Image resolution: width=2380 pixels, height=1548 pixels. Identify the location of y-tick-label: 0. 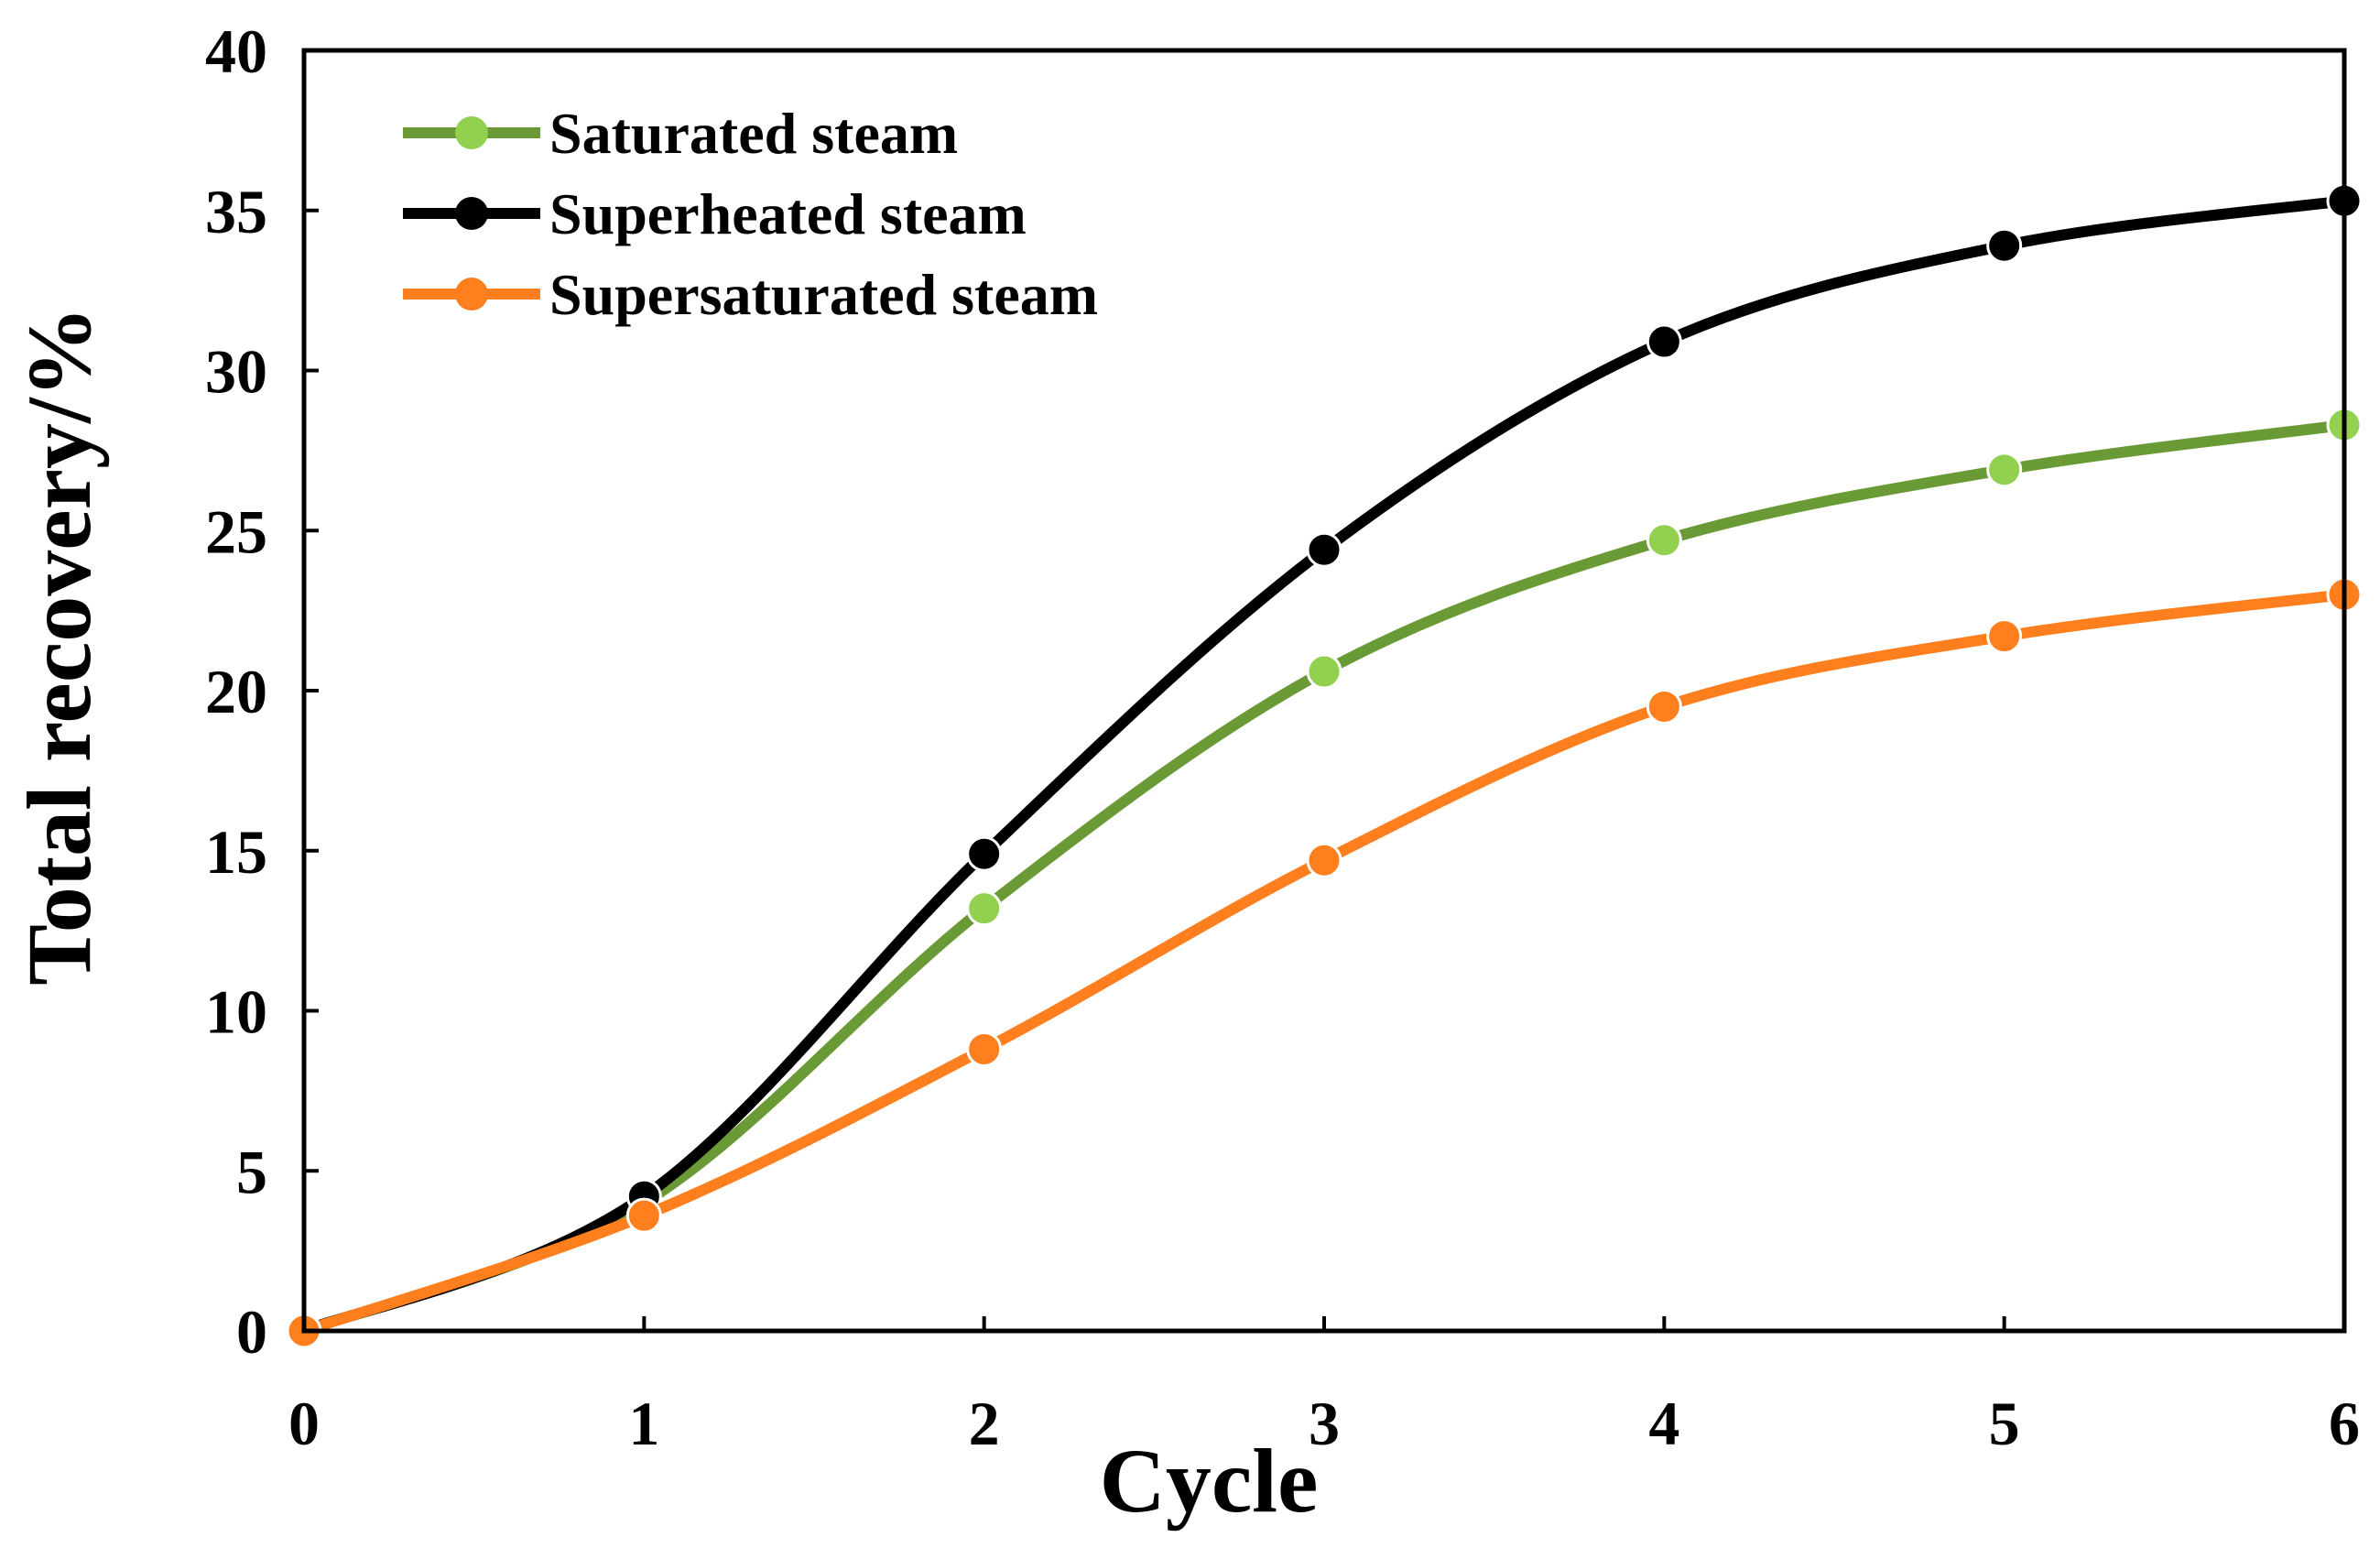
(251, 1332).